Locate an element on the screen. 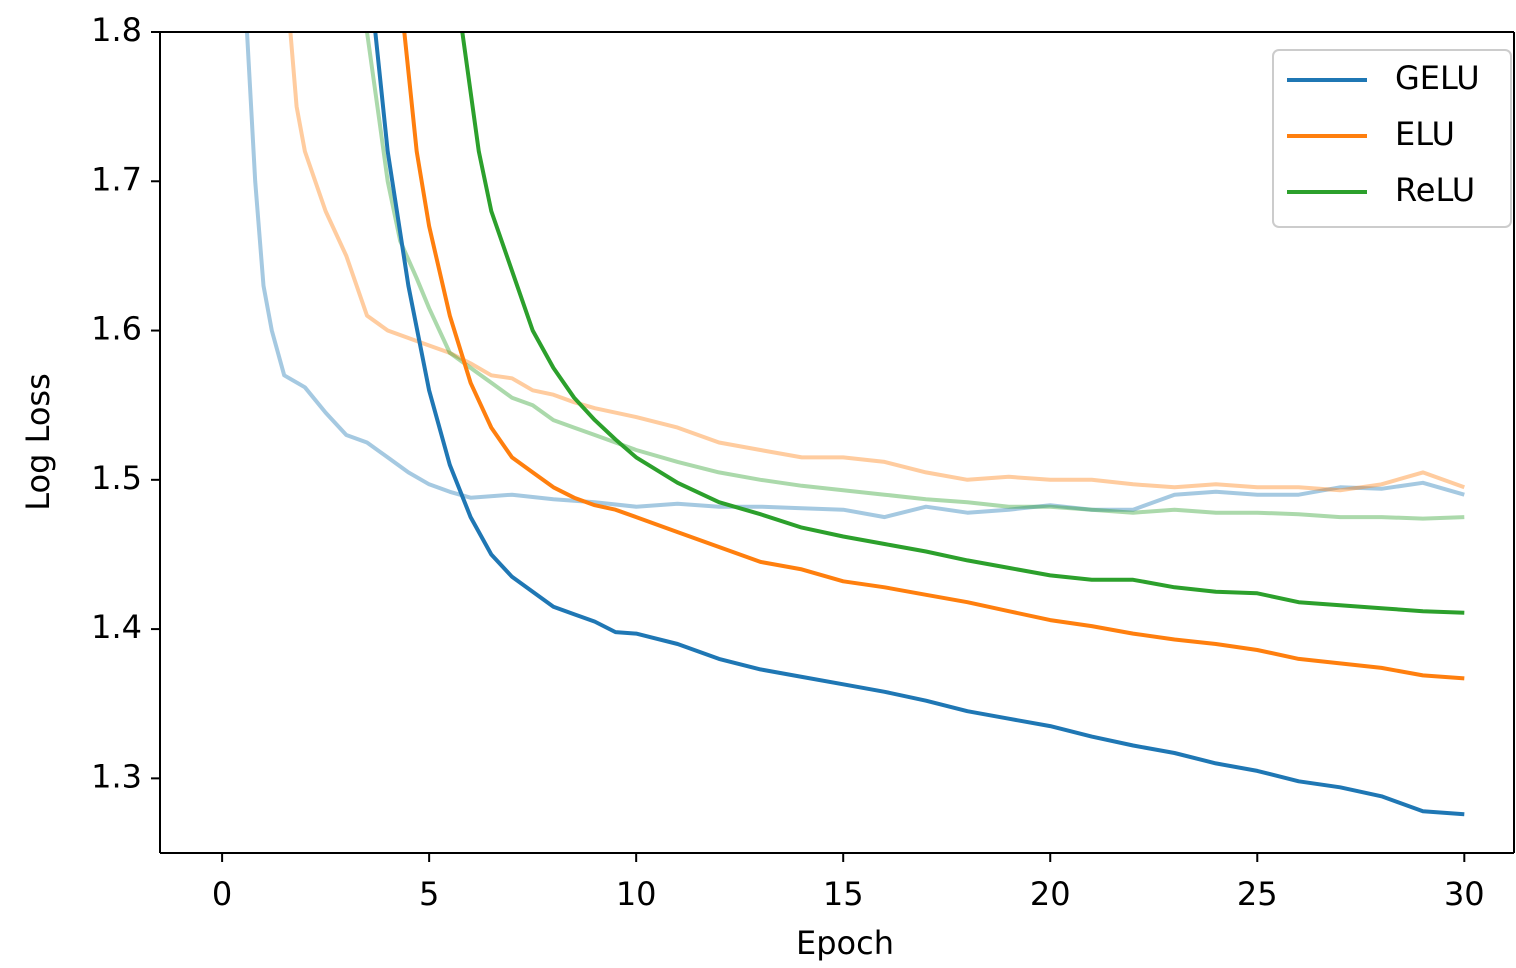 This screenshot has width=1516, height=968. y-axis-label: Log Loss is located at coordinates (38, 442).